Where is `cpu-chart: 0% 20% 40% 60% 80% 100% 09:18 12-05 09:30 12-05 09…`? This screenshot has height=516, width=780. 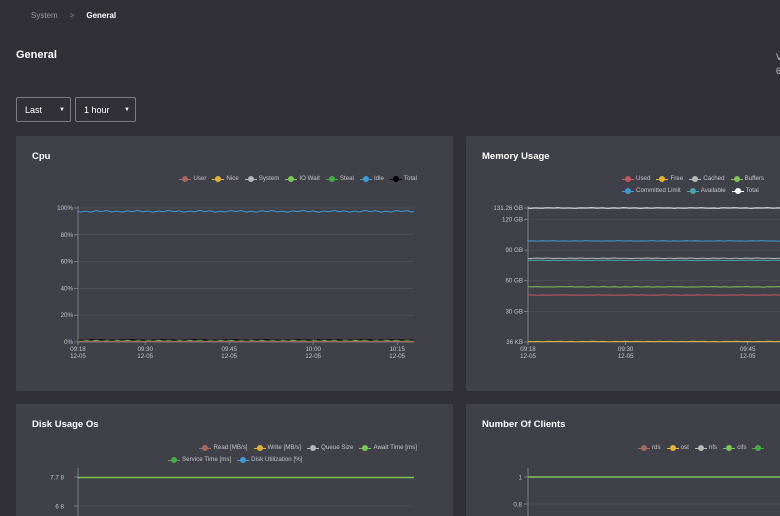 cpu-chart: 0% 20% 40% 60% 80% 100% 09:18 12-05 09:30 12-05 09… is located at coordinates (236, 282).